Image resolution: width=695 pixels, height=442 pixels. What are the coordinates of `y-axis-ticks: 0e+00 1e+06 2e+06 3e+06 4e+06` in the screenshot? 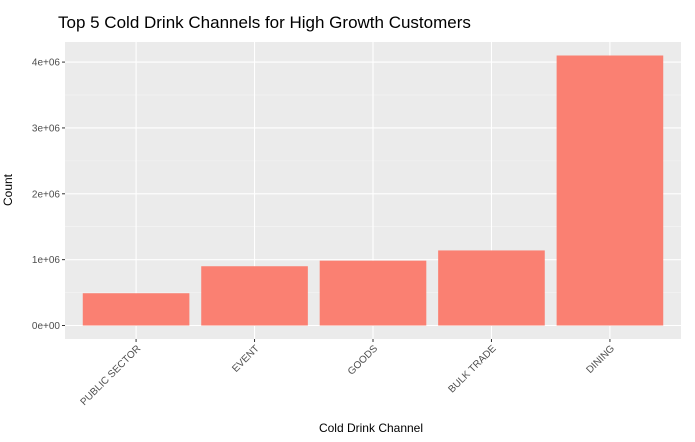 It's located at (48, 195).